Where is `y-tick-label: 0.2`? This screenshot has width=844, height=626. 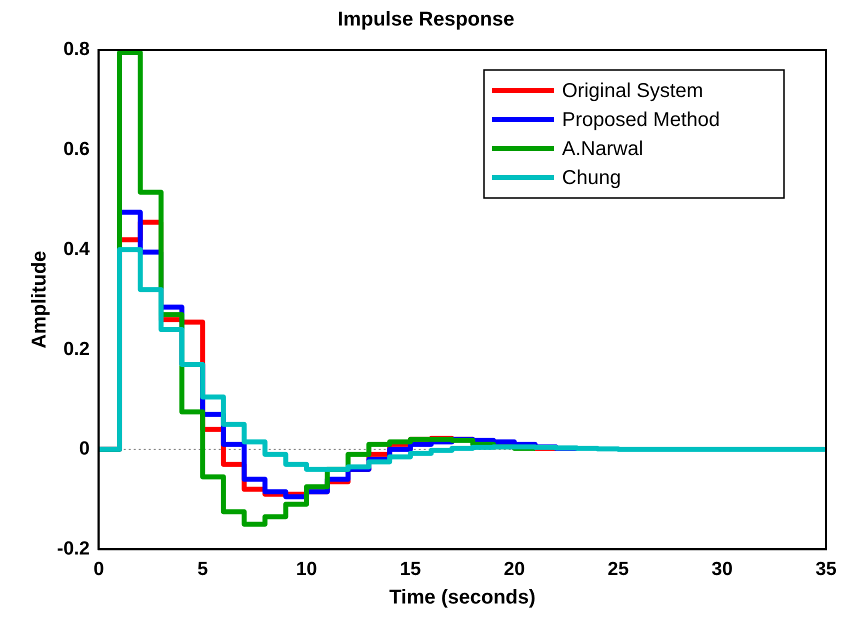
y-tick-label: 0.2 is located at coordinates (76, 349).